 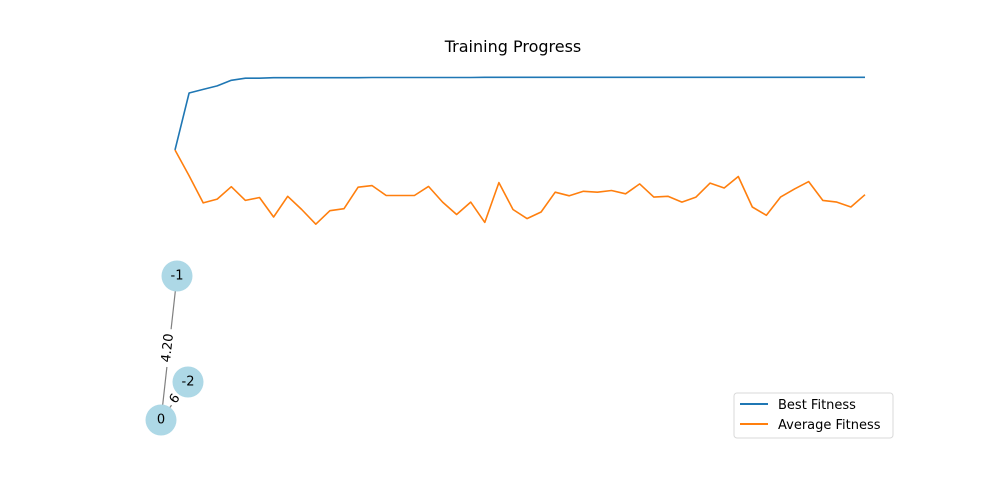 I want to click on legend-label-average: Average Fitness, so click(x=829, y=425).